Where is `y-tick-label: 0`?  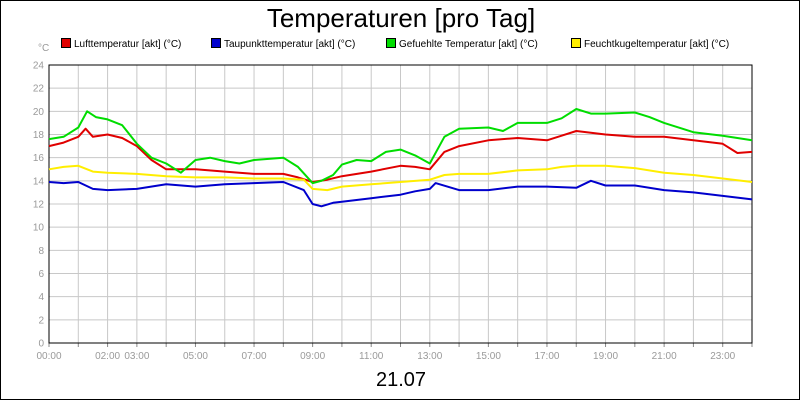 y-tick-label: 0 is located at coordinates (41, 344).